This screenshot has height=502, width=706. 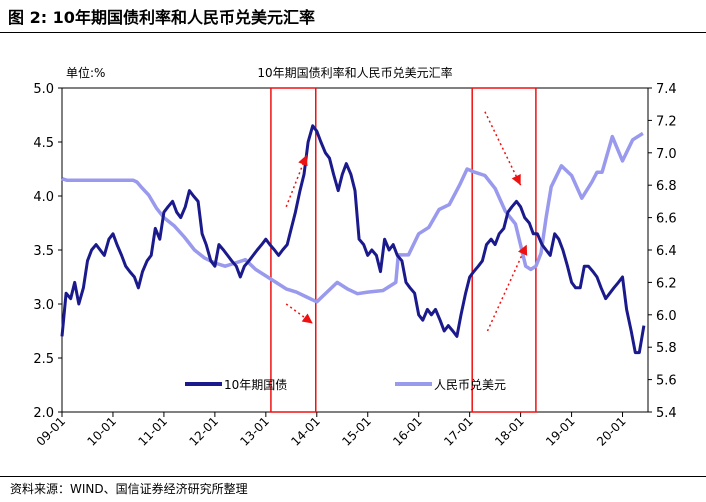 I want to click on y-right-tick-label: 7.0, so click(x=666, y=154).